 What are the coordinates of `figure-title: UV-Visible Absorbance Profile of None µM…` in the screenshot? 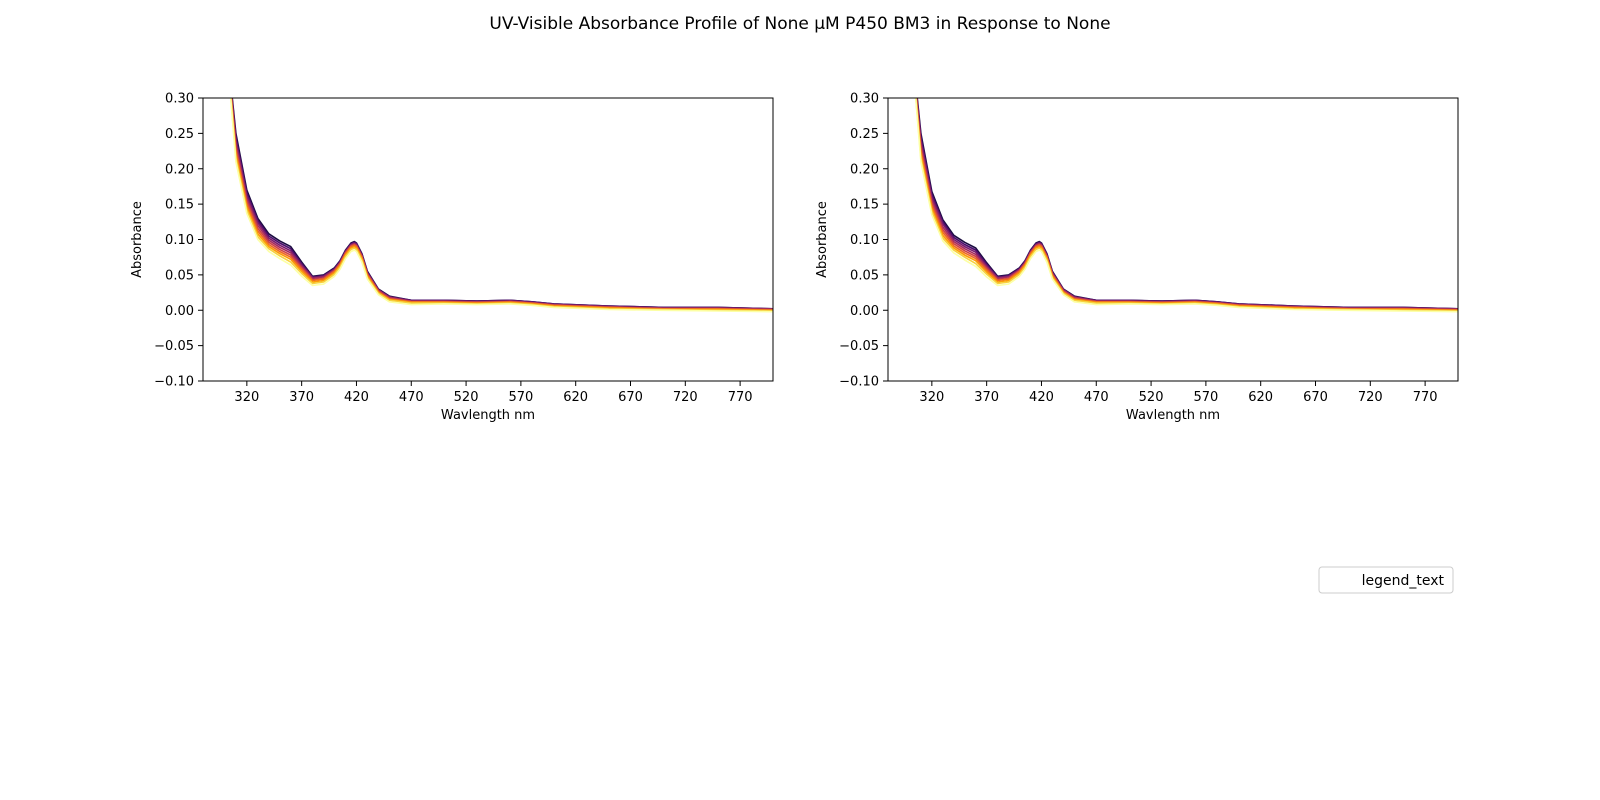 It's located at (799, 24).